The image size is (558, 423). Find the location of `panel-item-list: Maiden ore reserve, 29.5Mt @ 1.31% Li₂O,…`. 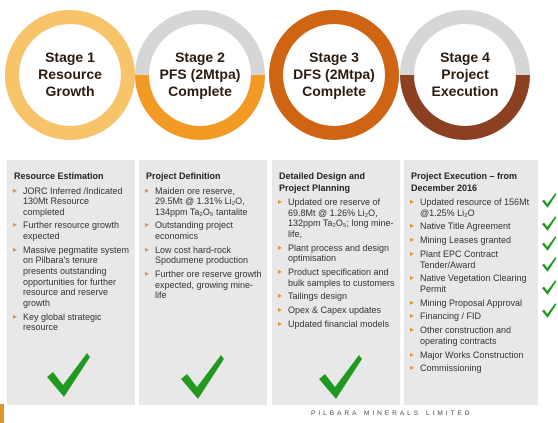

panel-item-list: Maiden ore reserve, 29.5Mt @ 1.31% Li₂O,… is located at coordinates (203, 244).